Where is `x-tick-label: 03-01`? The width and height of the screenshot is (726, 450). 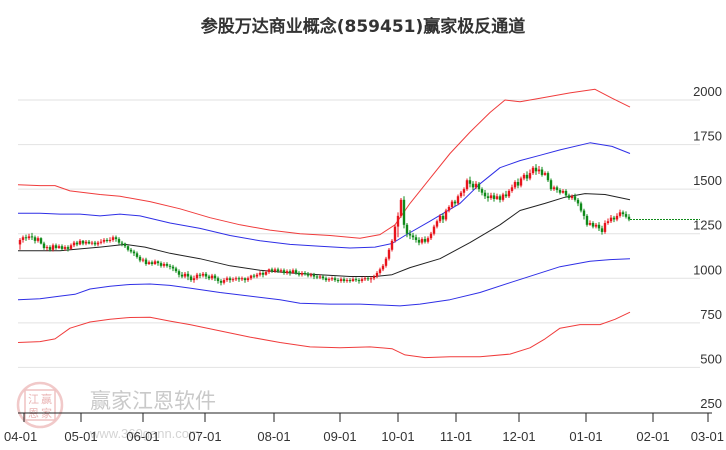 x-tick-label: 03-01 is located at coordinates (707, 436).